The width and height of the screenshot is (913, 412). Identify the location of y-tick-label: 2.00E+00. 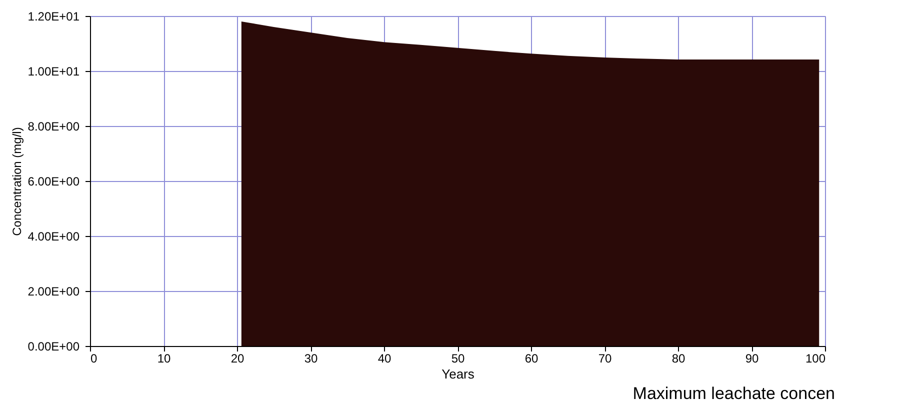
(54, 291).